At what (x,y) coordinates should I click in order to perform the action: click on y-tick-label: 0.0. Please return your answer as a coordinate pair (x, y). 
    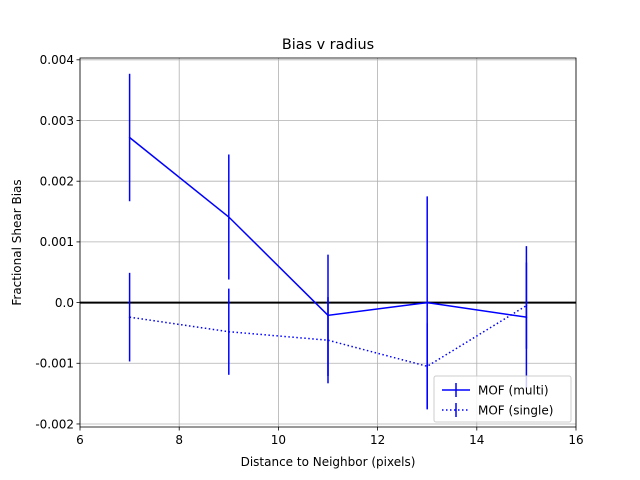
    Looking at the image, I should click on (64, 303).